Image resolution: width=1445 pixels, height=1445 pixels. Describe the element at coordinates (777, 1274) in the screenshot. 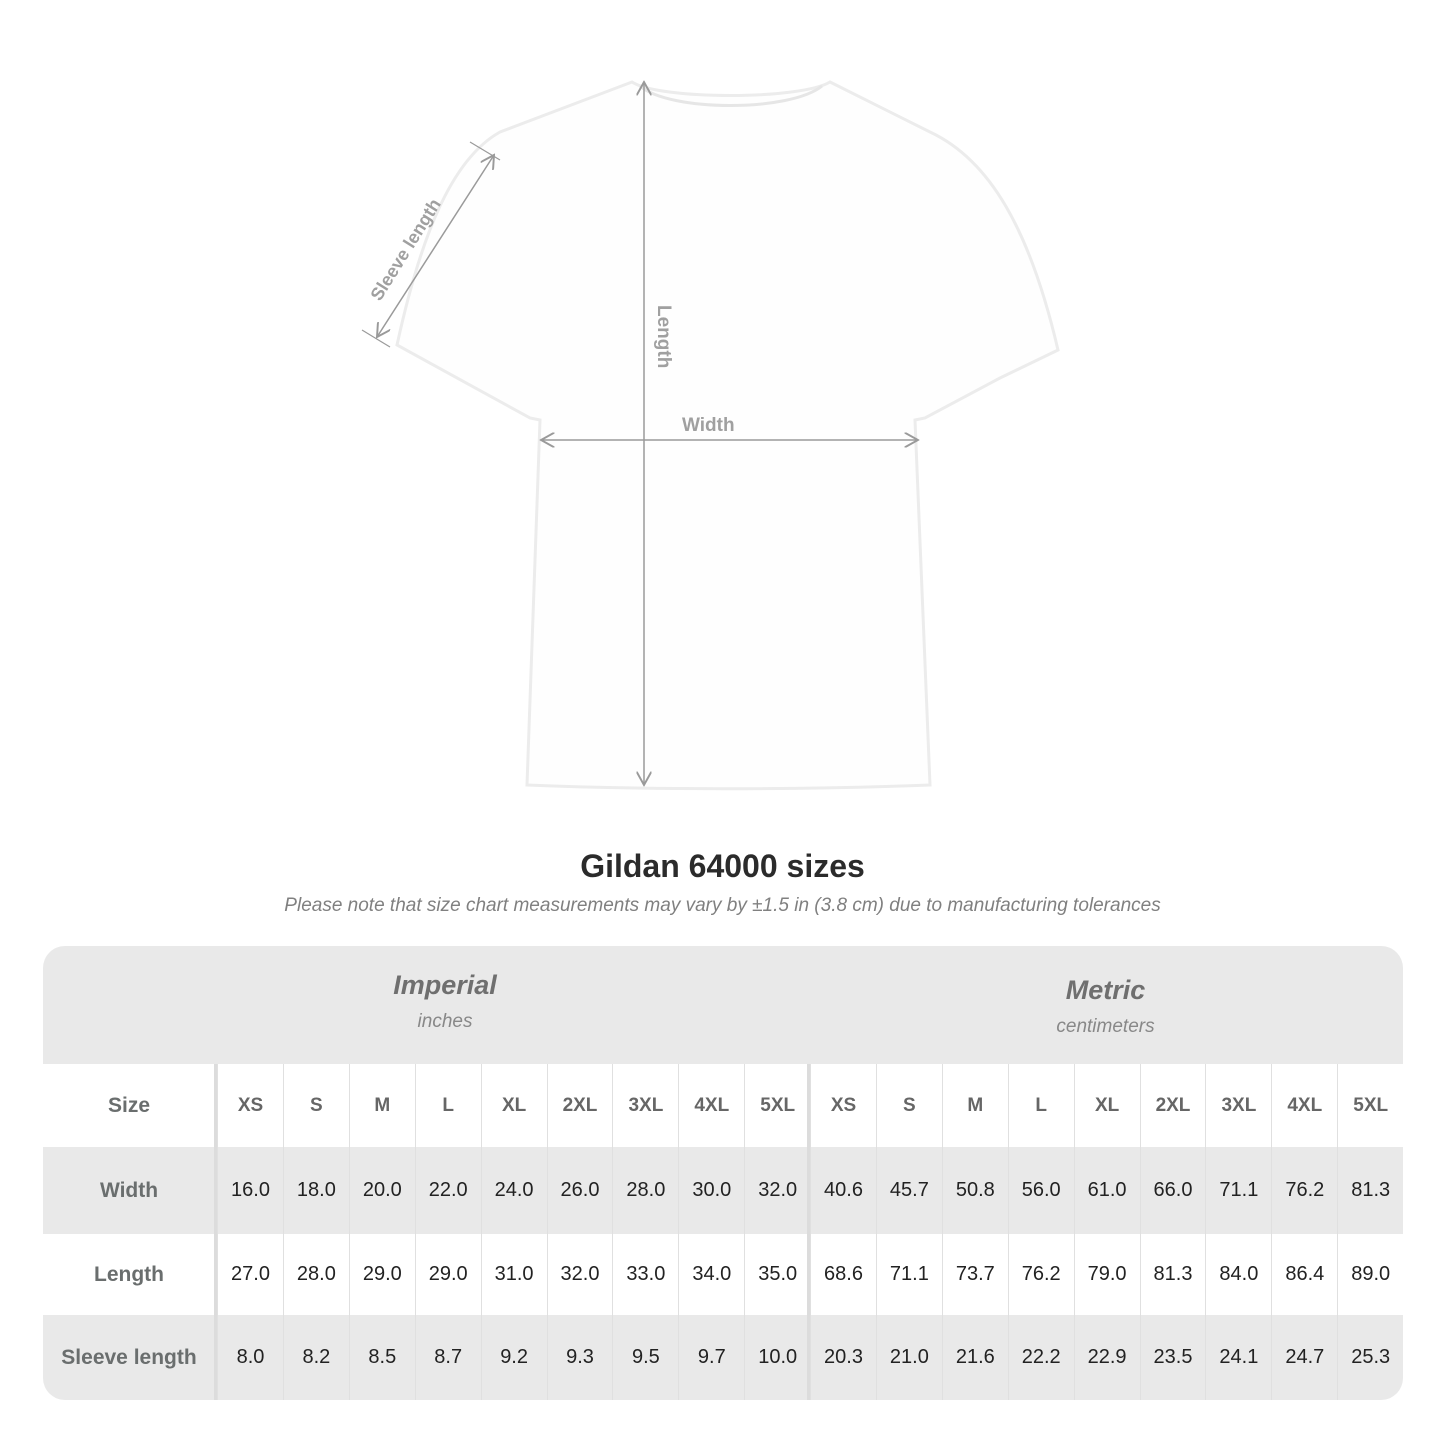

I see `table-cell: 35.0` at that location.